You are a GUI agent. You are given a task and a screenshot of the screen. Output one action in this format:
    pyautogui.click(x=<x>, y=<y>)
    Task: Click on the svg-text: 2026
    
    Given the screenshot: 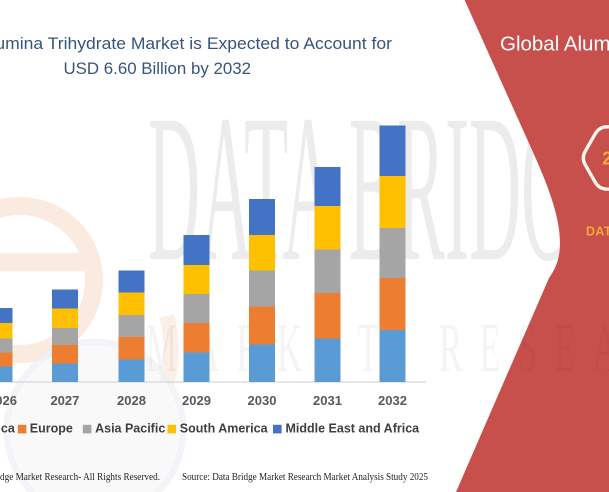 What is the action you would take?
    pyautogui.click(x=8, y=400)
    